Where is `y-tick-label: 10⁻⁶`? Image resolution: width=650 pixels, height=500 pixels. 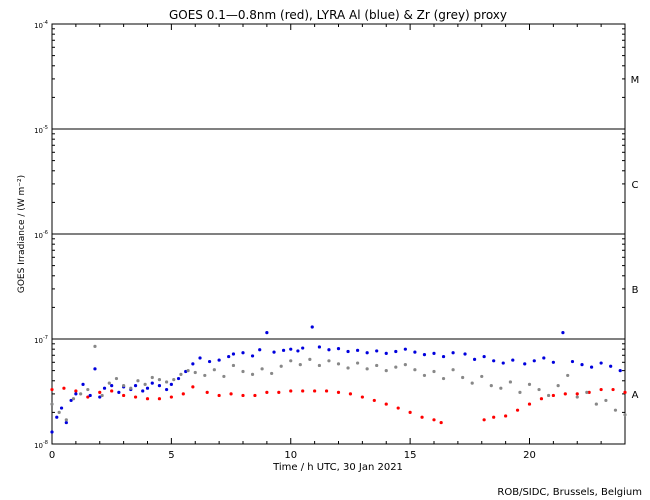 y-tick-label: 10⁻⁶ is located at coordinates (41, 235).